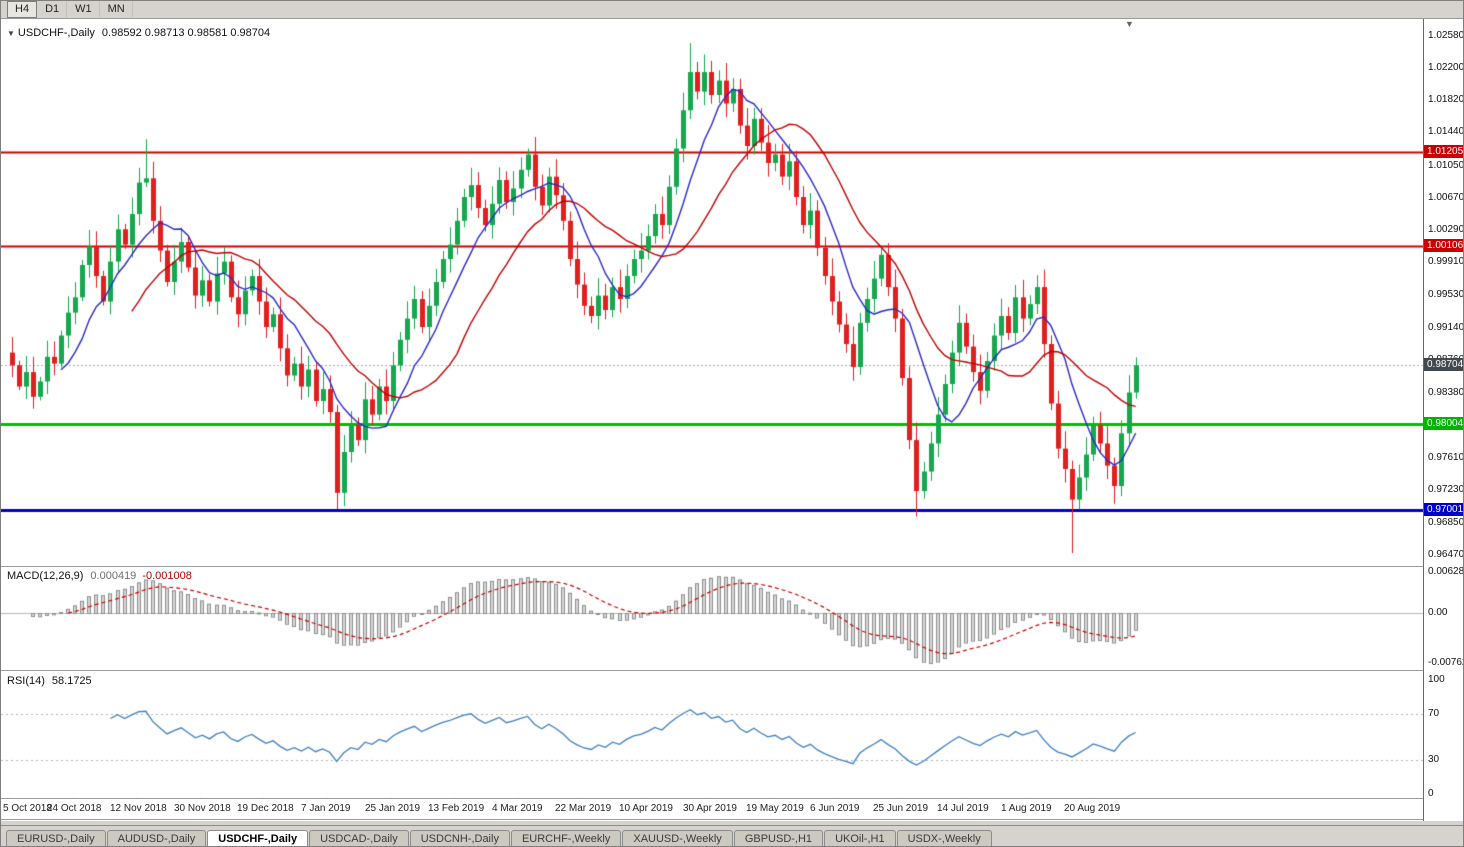 This screenshot has height=847, width=1464. I want to click on price-axis-tick: 1.02200, so click(1446, 67).